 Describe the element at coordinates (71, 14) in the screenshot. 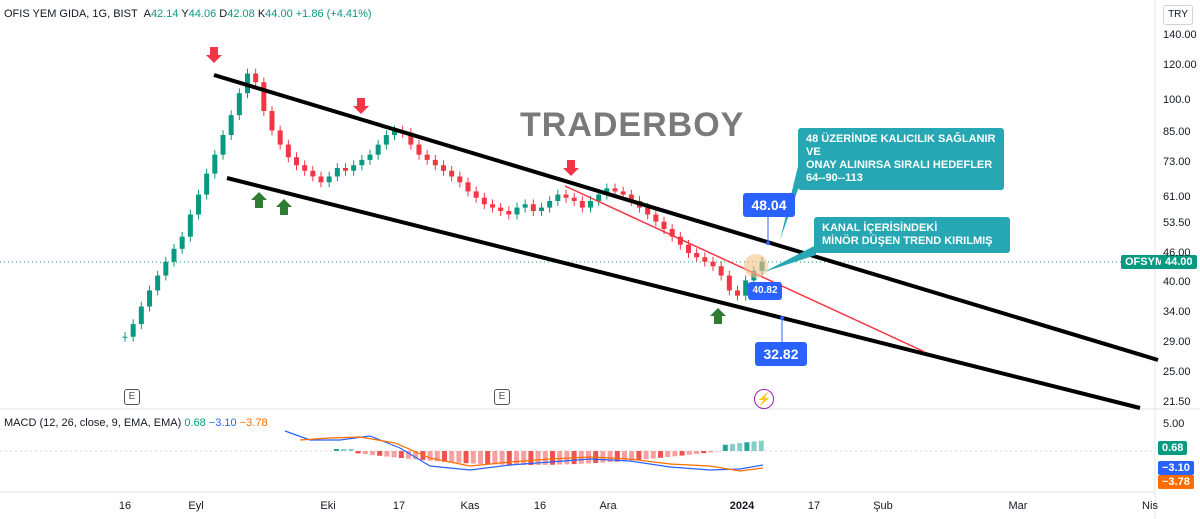

I see `symbol-name: OFIS YEM GIDA, 1G, BIST` at that location.